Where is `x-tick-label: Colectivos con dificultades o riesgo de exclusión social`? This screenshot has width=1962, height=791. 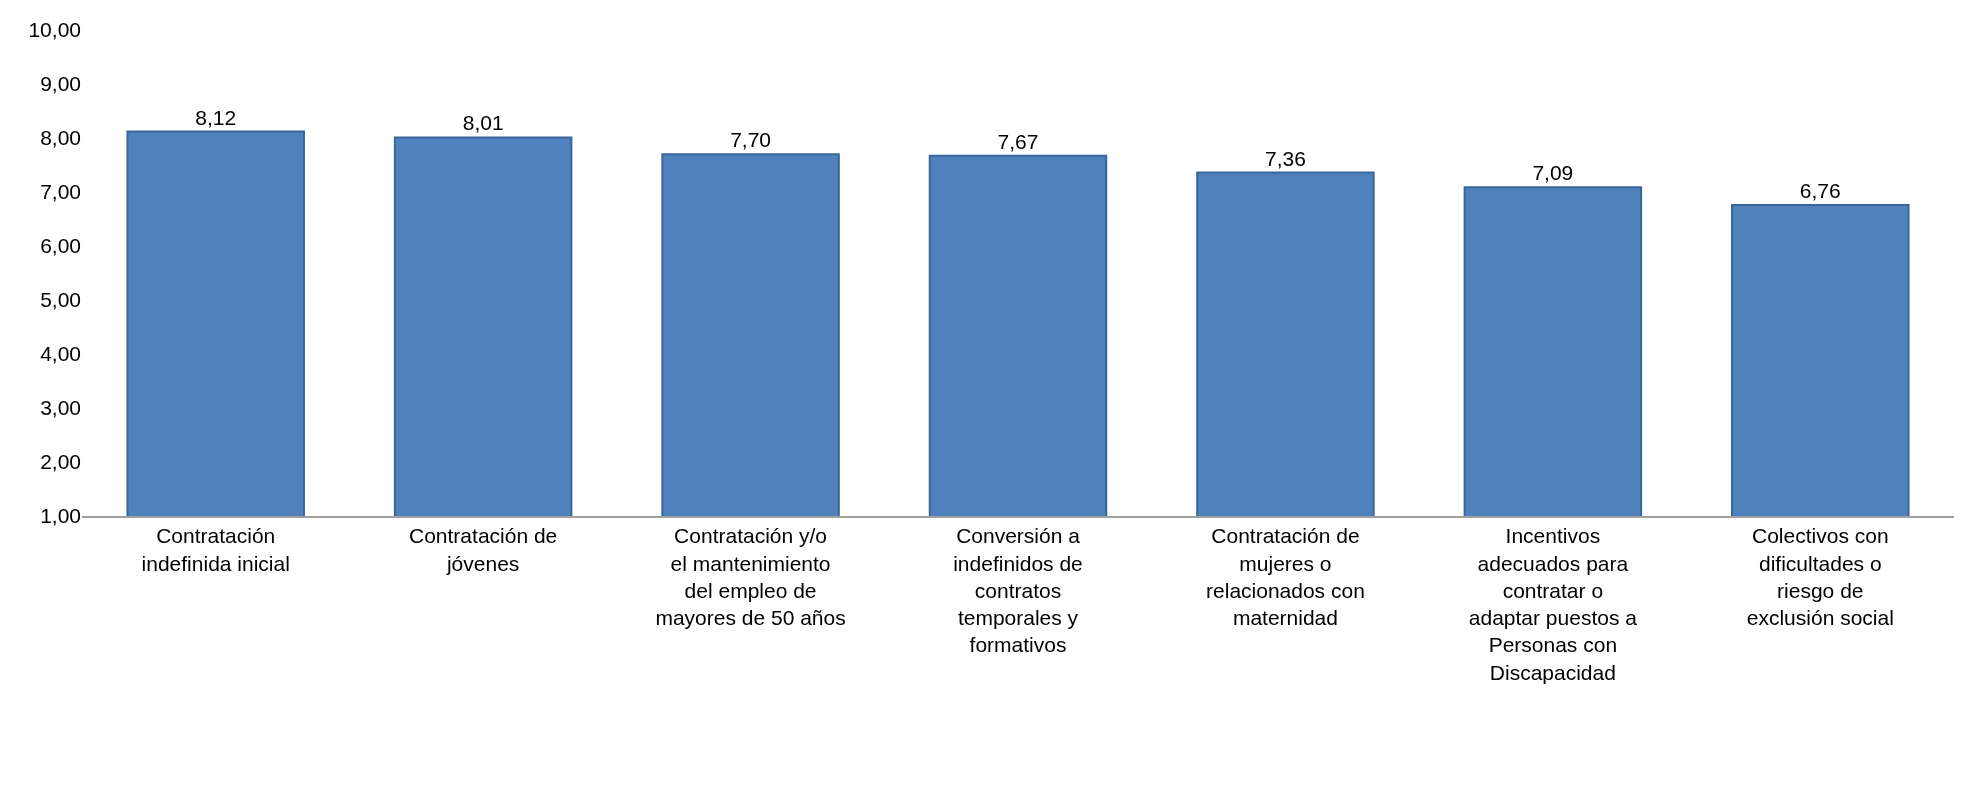 x-tick-label: Colectivos con dificultades o riesgo de exclusión social is located at coordinates (1820, 577).